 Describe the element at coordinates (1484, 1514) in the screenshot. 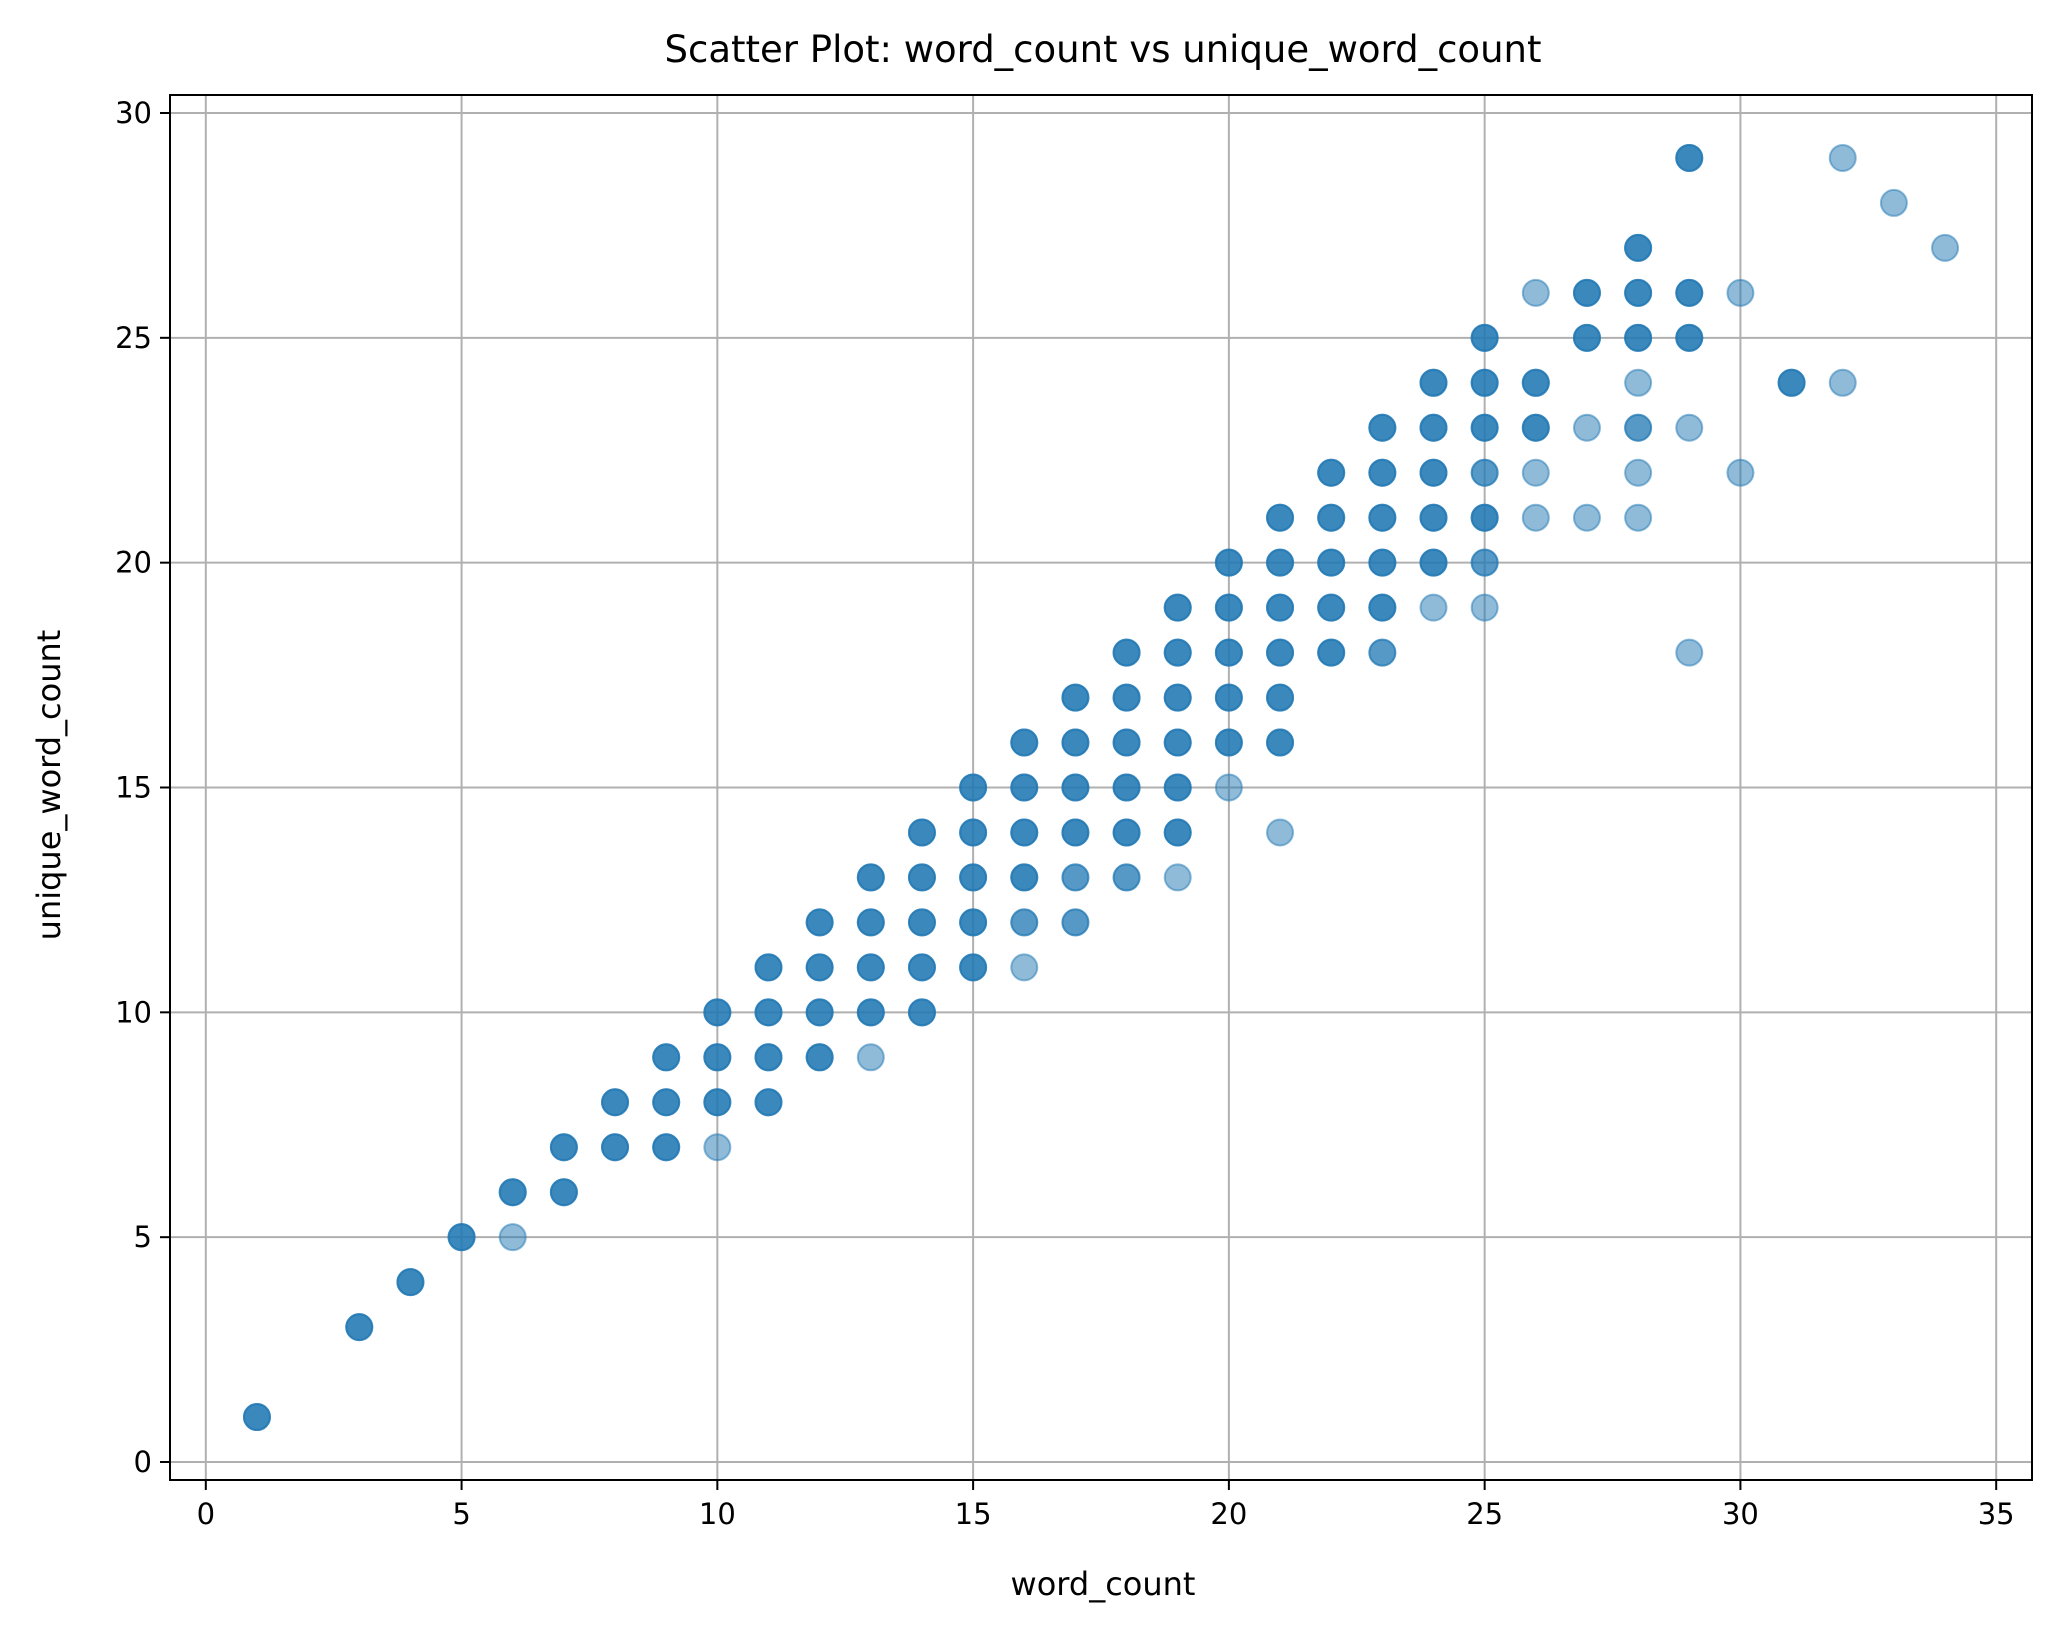

I see `x-tick-label: 25` at that location.